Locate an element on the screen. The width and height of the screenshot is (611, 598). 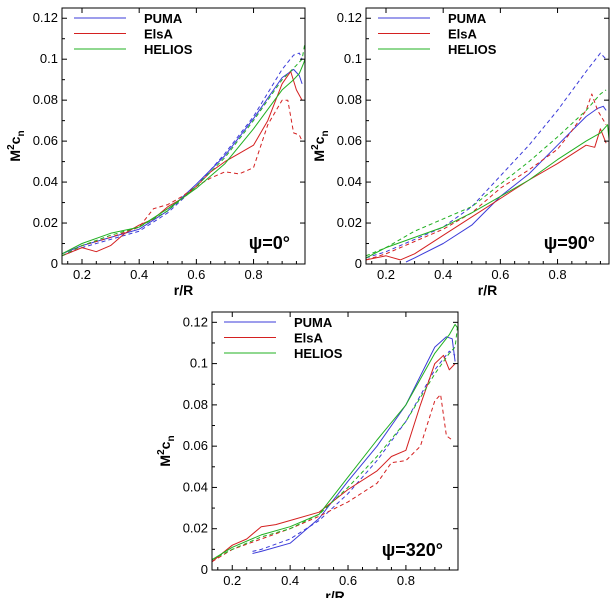
azimuth-annotation: ψ=320° is located at coordinates (412, 550).